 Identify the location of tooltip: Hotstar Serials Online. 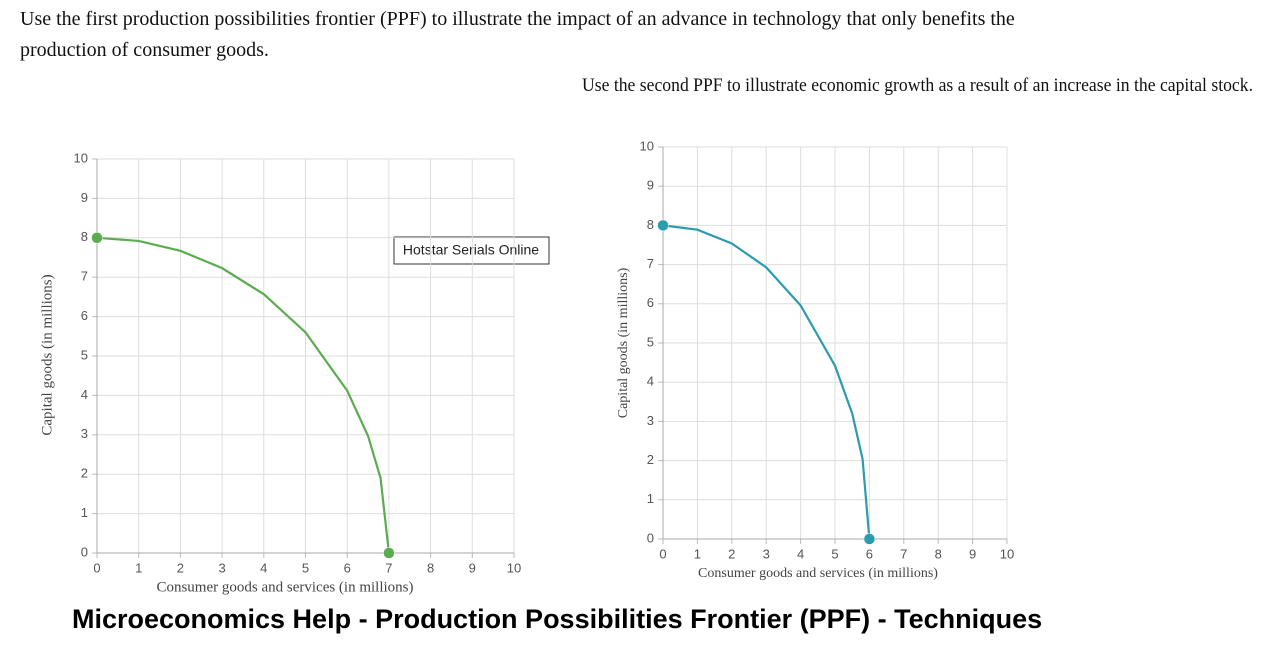
(471, 250).